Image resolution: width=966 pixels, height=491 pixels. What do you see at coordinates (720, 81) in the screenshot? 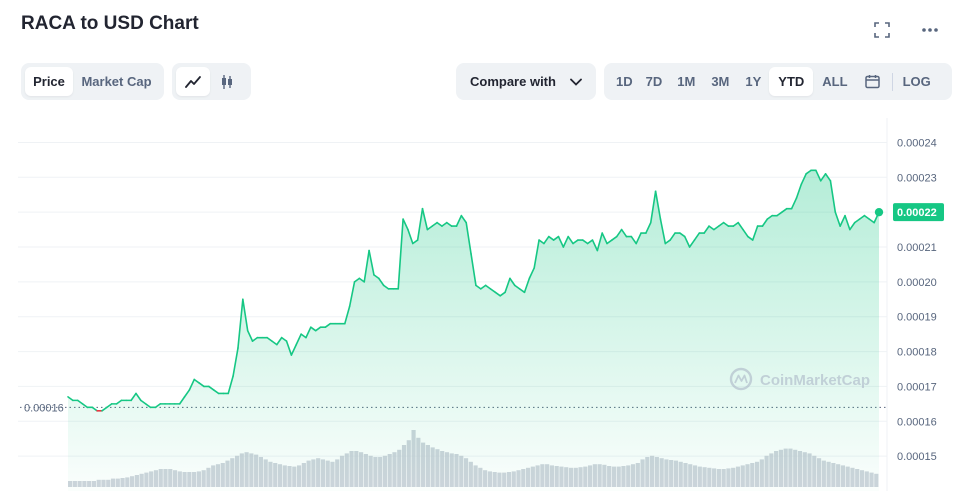
I see `range-3m-button: 3M` at bounding box center [720, 81].